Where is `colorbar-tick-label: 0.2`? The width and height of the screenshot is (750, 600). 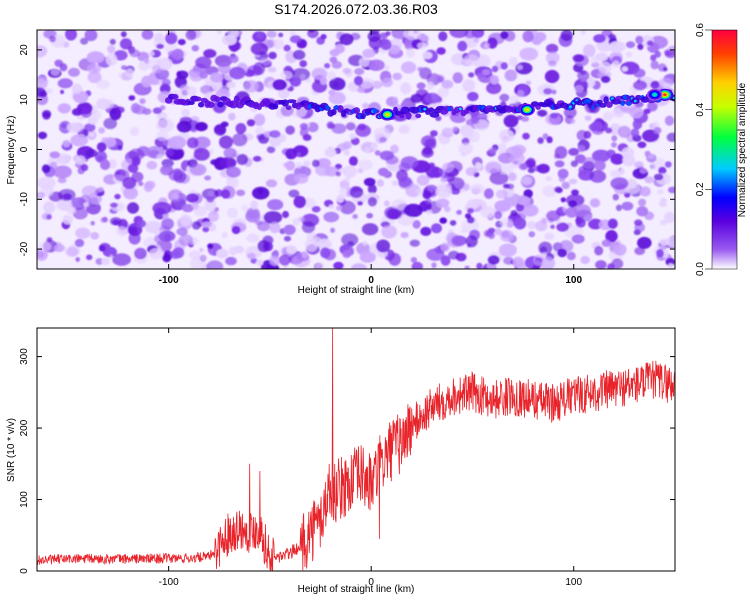
colorbar-tick-label: 0.2 is located at coordinates (700, 189).